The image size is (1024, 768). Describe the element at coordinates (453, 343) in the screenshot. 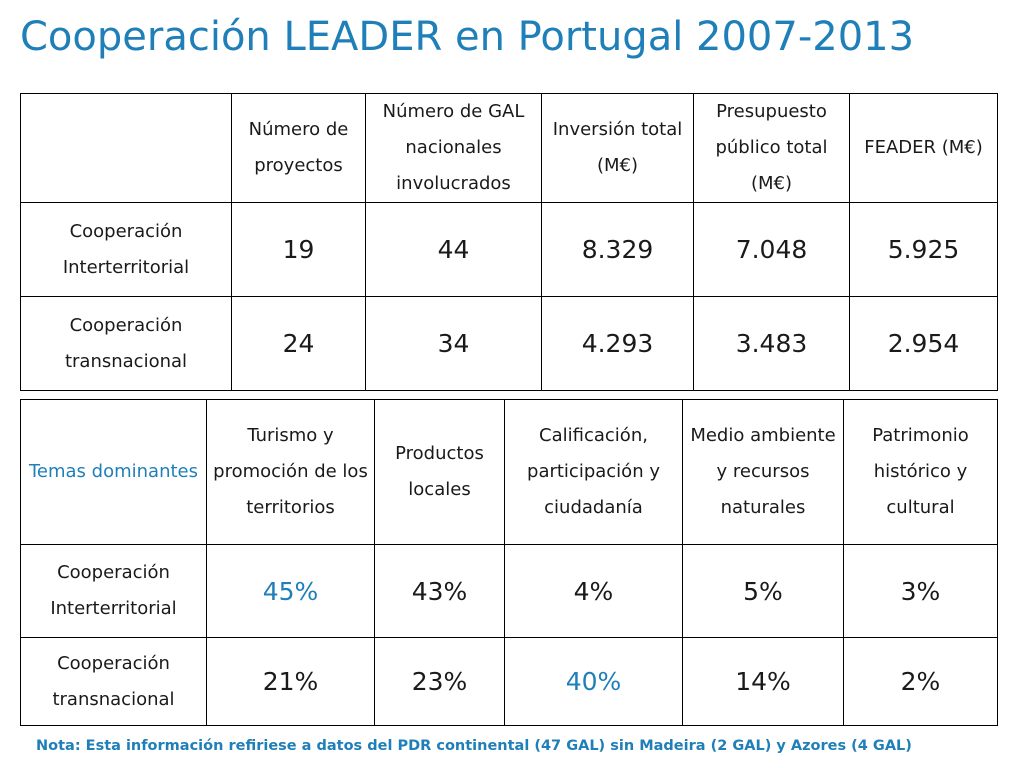

I see `value-cell: 34` at that location.